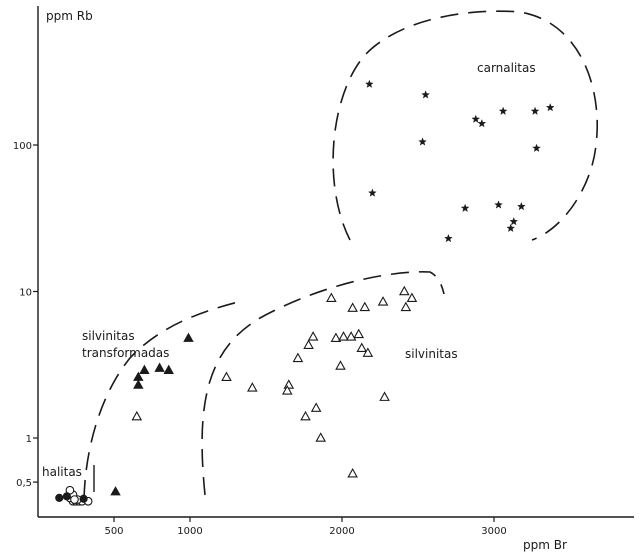 The image size is (642, 554). Describe the element at coordinates (25, 315) in the screenshot. I see `y-ticks: 0,5 1 10 100` at that location.